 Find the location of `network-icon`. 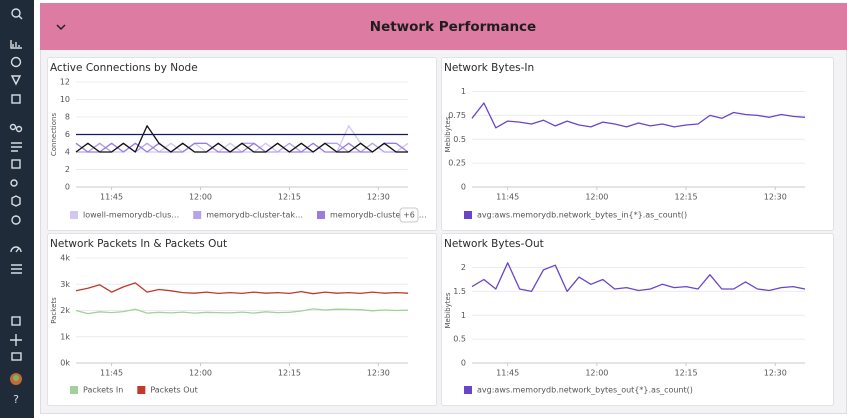

network-icon is located at coordinates (14, 183).